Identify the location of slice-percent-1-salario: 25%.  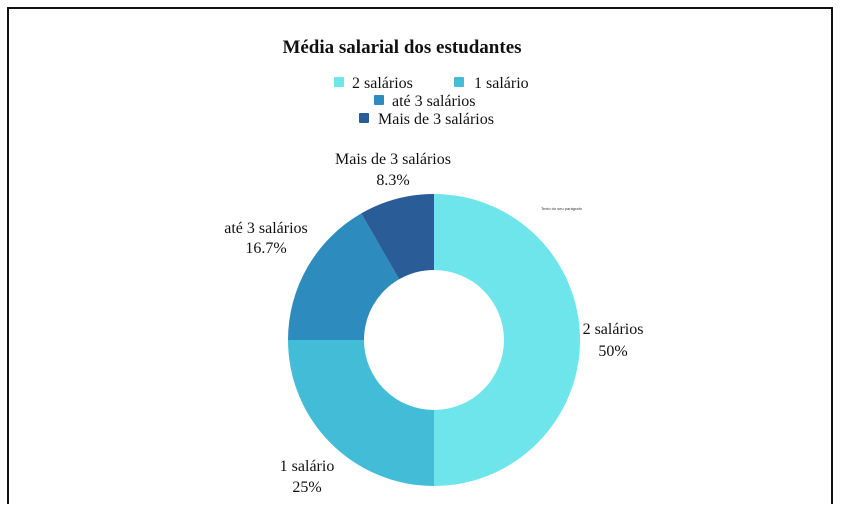
(306, 487).